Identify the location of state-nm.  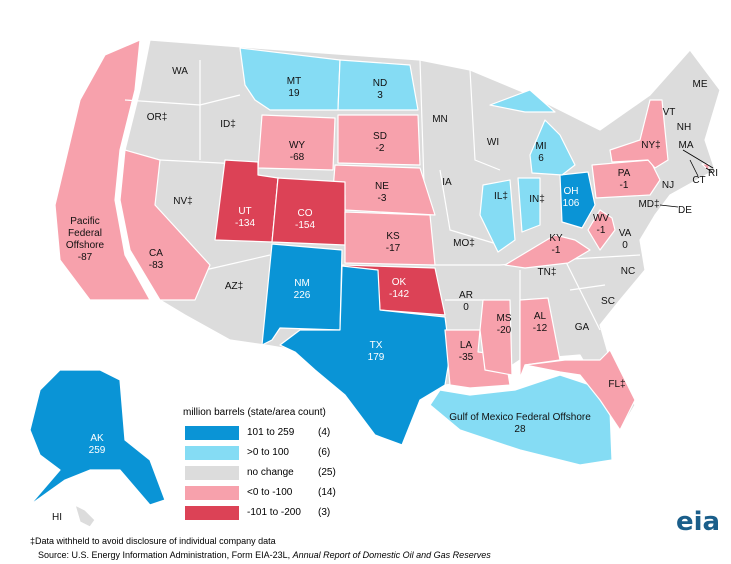
(302, 294).